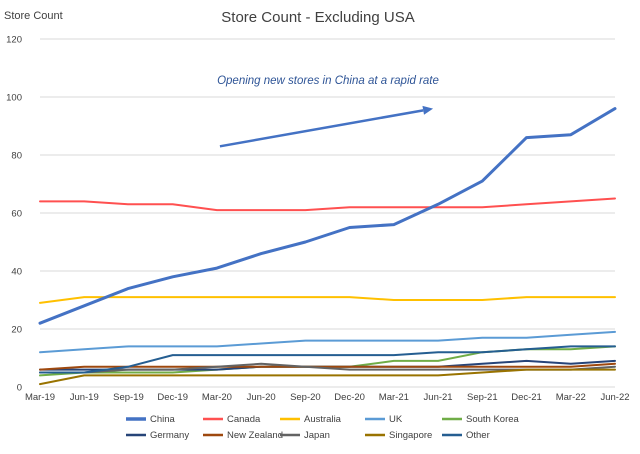 Image resolution: width=640 pixels, height=454 pixels. Describe the element at coordinates (305, 397) in the screenshot. I see `x-tick-sep-20: Sep-20` at that location.